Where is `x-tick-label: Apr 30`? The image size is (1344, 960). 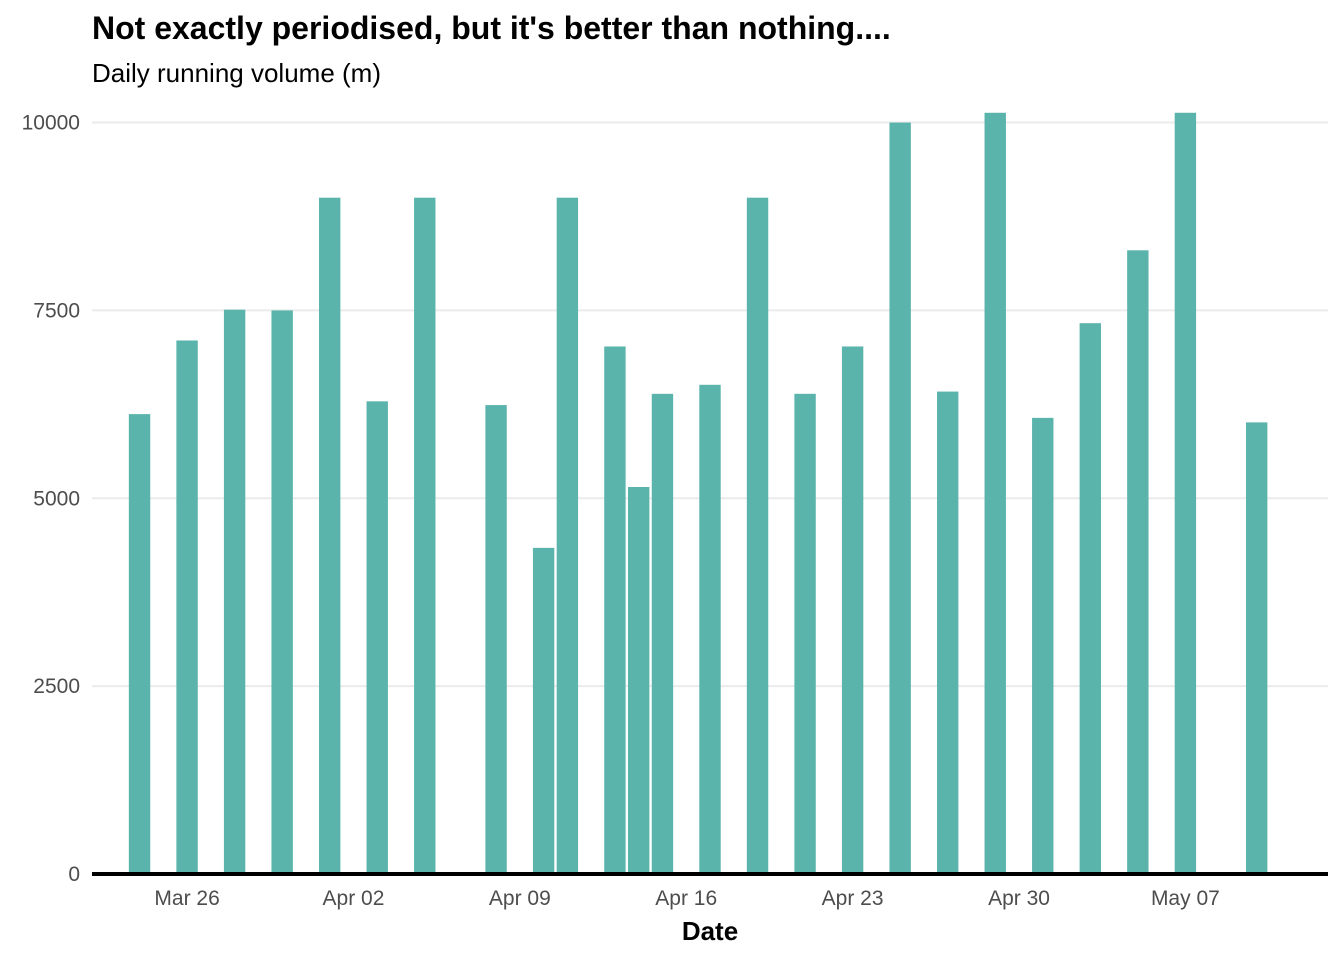 x-tick-label: Apr 30 is located at coordinates (1019, 898).